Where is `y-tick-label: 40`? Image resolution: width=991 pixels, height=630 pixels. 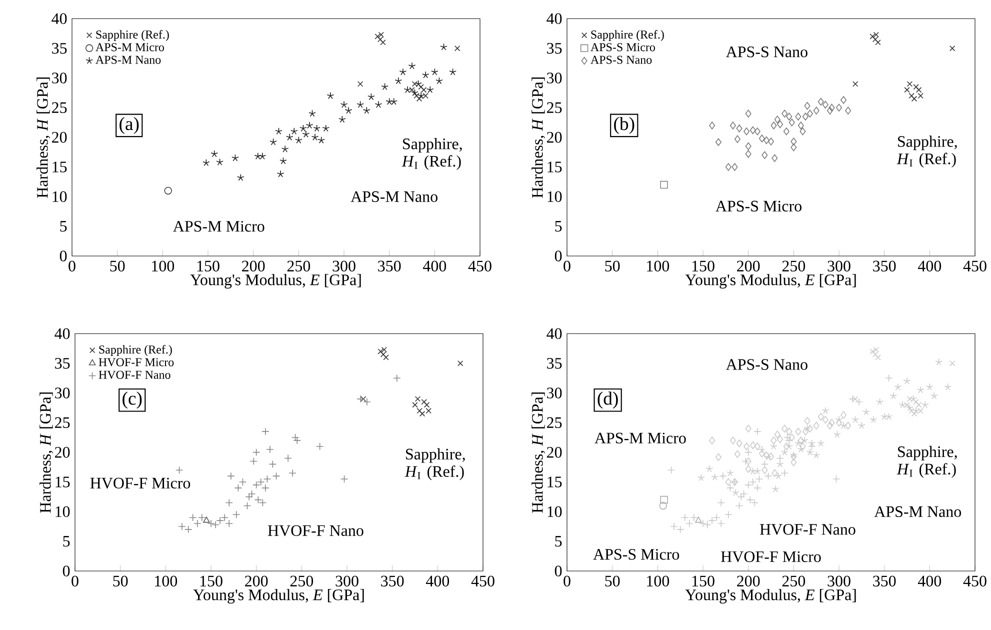
y-tick-label: 40 is located at coordinates (554, 18).